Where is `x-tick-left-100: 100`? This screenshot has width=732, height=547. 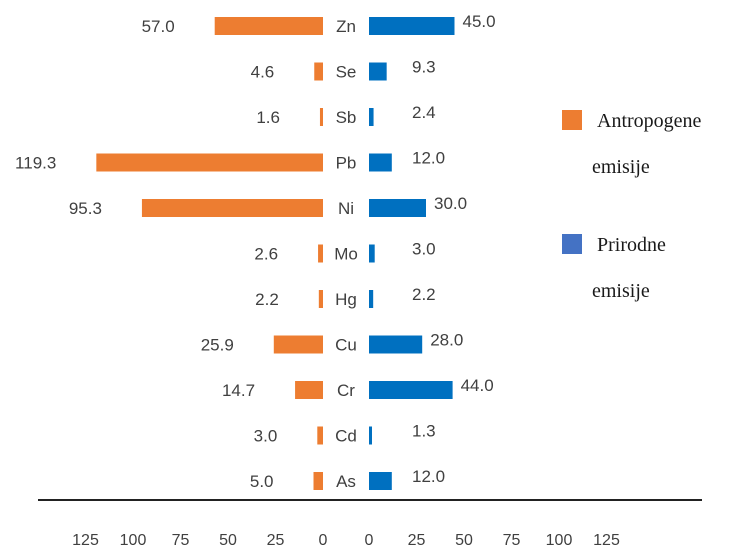 x-tick-left-100: 100 is located at coordinates (133, 539).